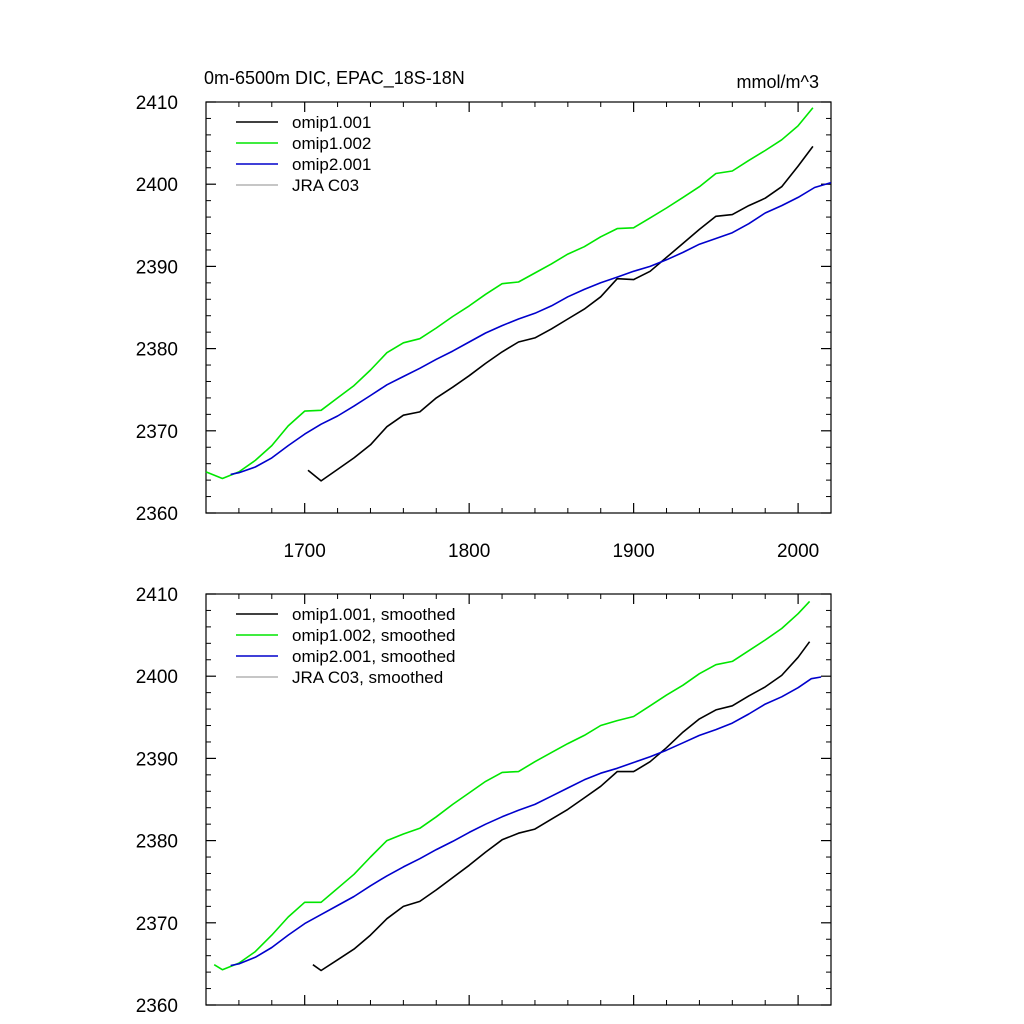  Describe the element at coordinates (778, 82) in the screenshot. I see `units-label: mmol/m^3` at that location.